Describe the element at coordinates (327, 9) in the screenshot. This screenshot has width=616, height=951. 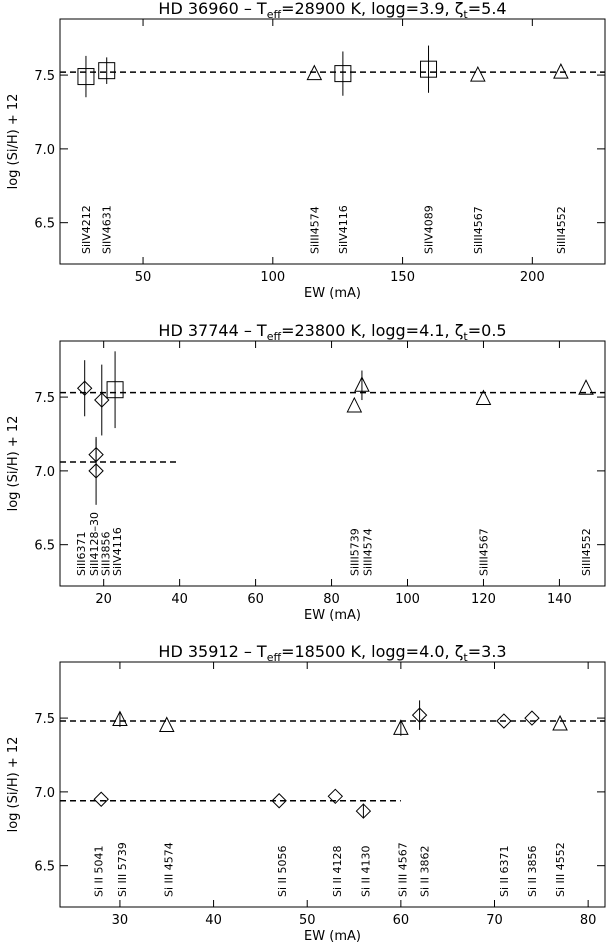
I see `title-teff: 28900 K` at that location.